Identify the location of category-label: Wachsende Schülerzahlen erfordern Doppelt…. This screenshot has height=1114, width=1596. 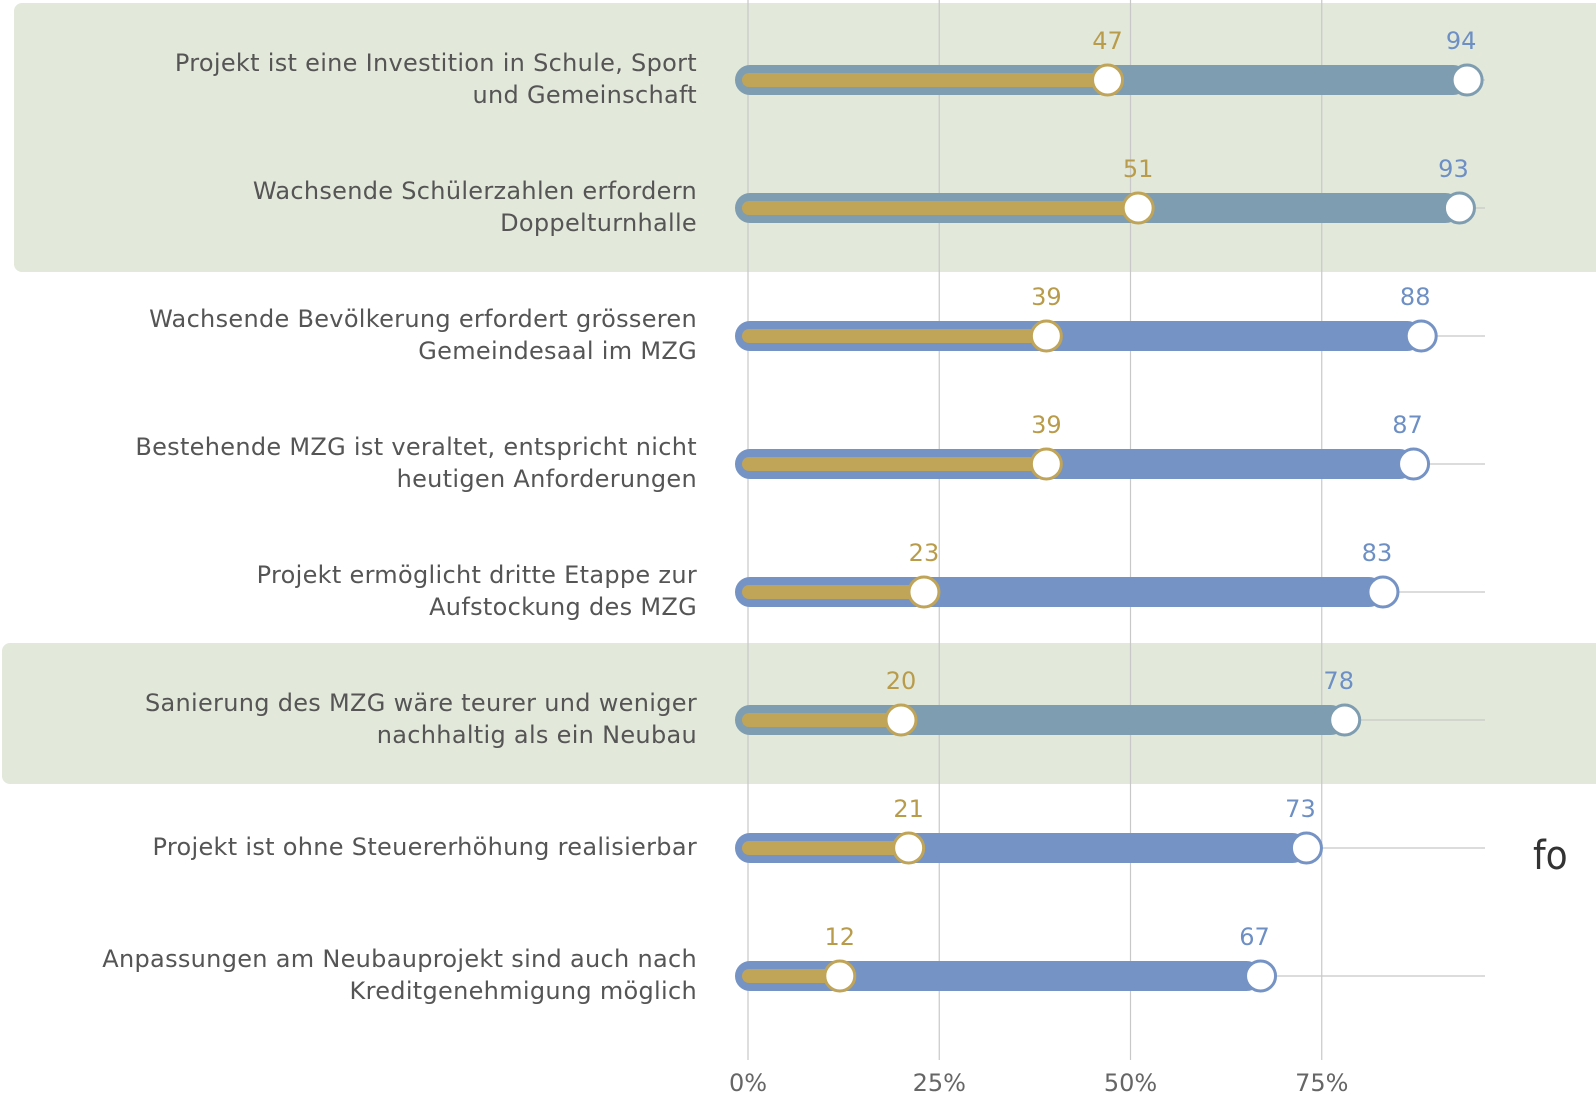
(475, 207).